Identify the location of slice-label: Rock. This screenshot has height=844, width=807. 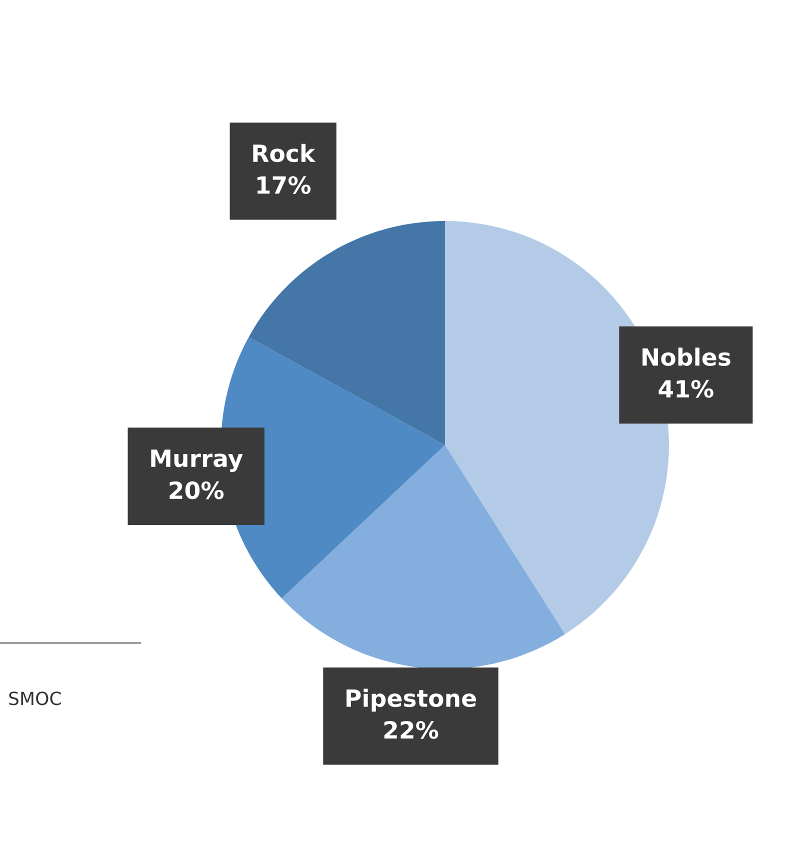
(284, 153).